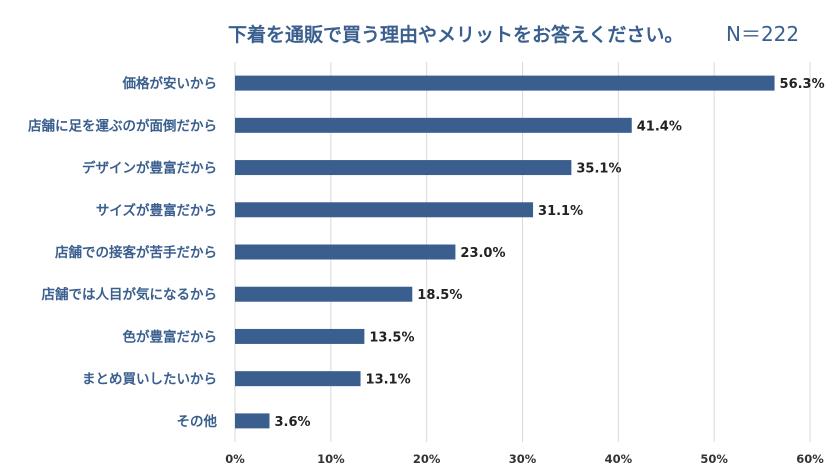 The image size is (840, 473). What do you see at coordinates (388, 380) in the screenshot?
I see `value-label: 13.1%` at bounding box center [388, 380].